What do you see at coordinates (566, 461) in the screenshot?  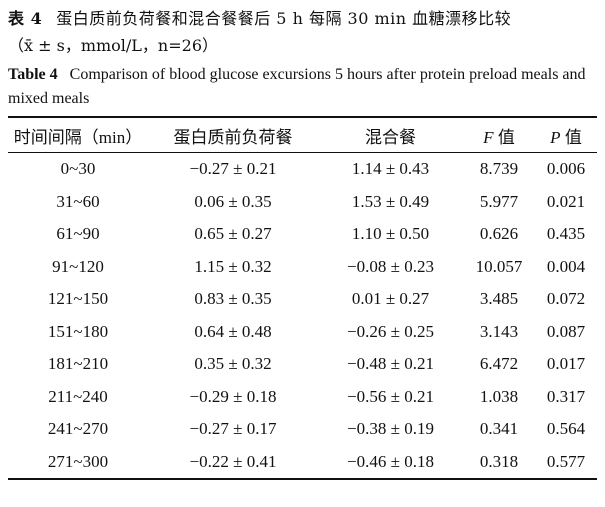 I see `cell-p: 0.577` at bounding box center [566, 461].